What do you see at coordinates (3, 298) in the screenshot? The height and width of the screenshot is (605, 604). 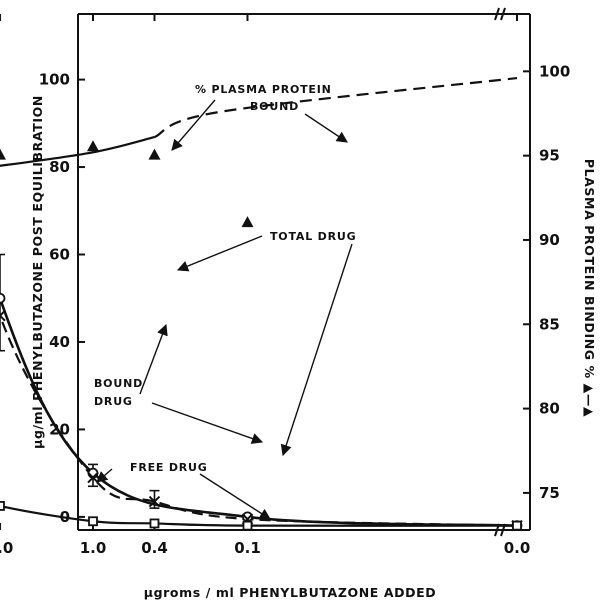 I see `data-point-total-drug` at bounding box center [3, 298].